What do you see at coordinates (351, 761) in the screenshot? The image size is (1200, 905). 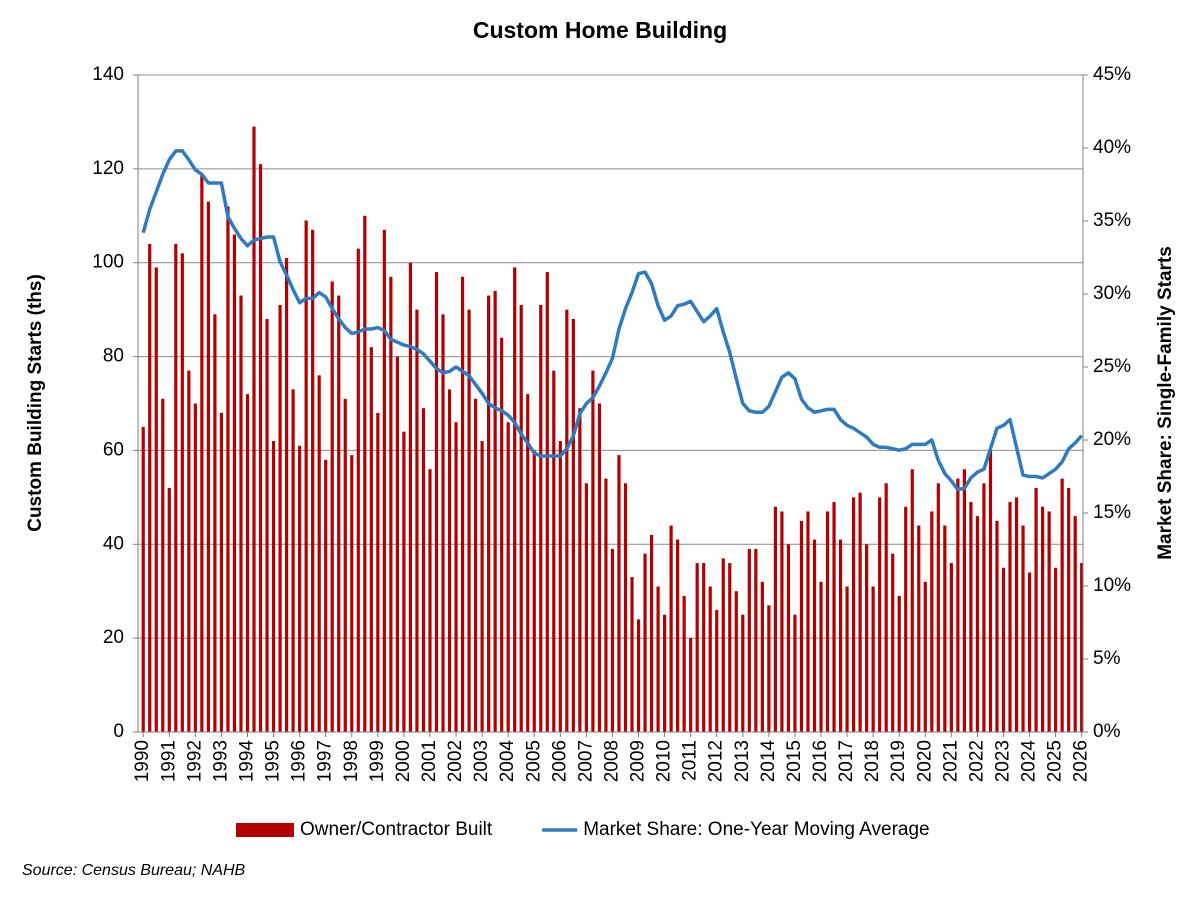 I see `x-tick-label: 1998` at bounding box center [351, 761].